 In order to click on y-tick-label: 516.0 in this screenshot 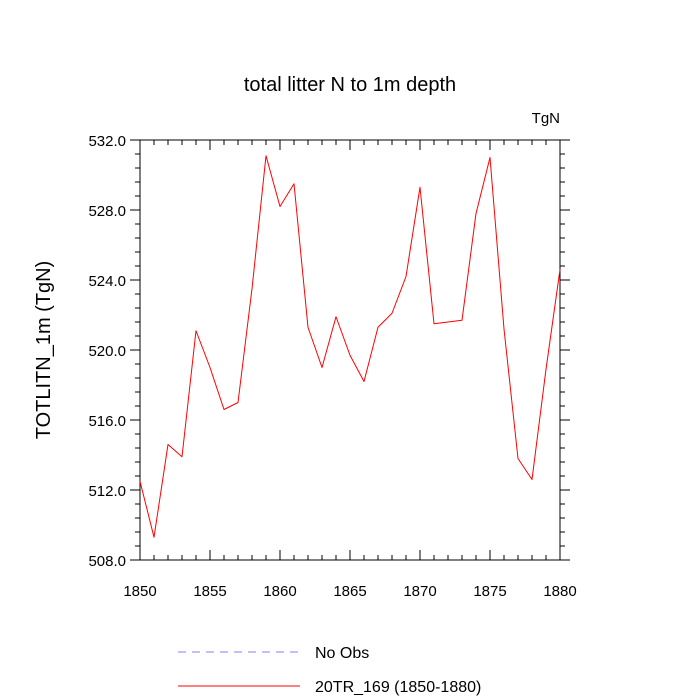, I will do `click(107, 421)`.